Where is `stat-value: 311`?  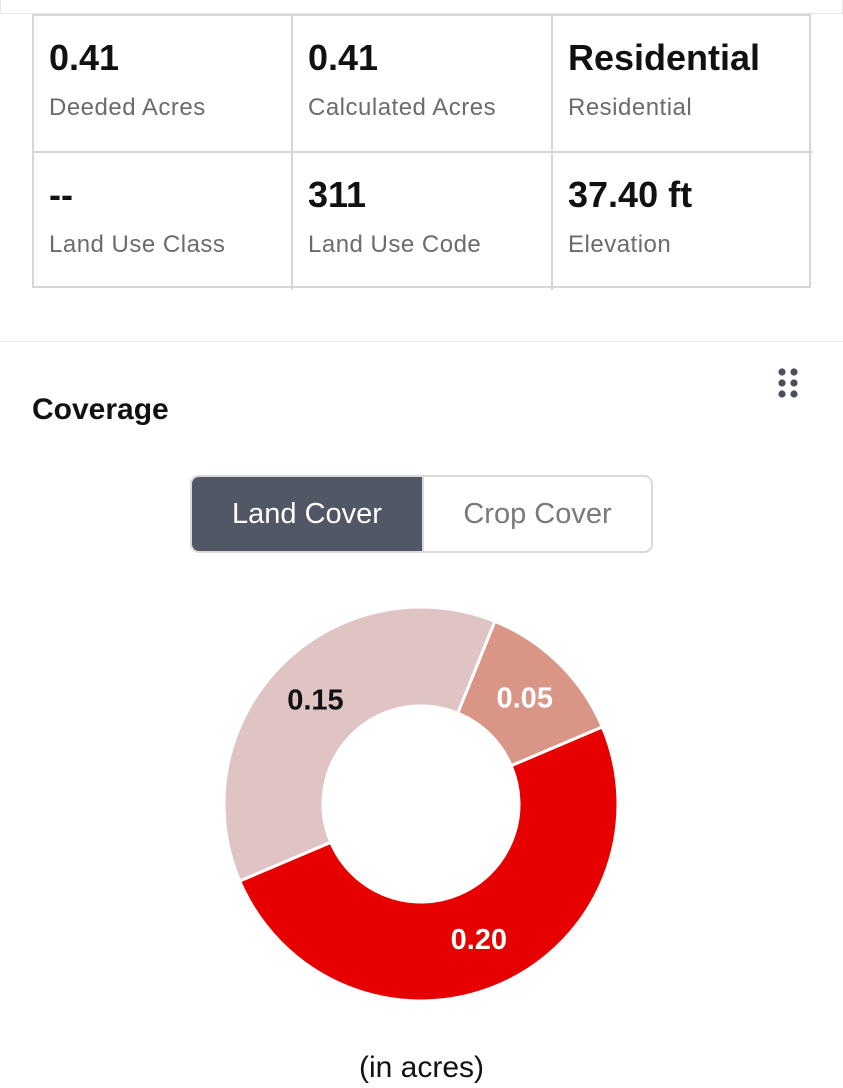 stat-value: 311 is located at coordinates (337, 194).